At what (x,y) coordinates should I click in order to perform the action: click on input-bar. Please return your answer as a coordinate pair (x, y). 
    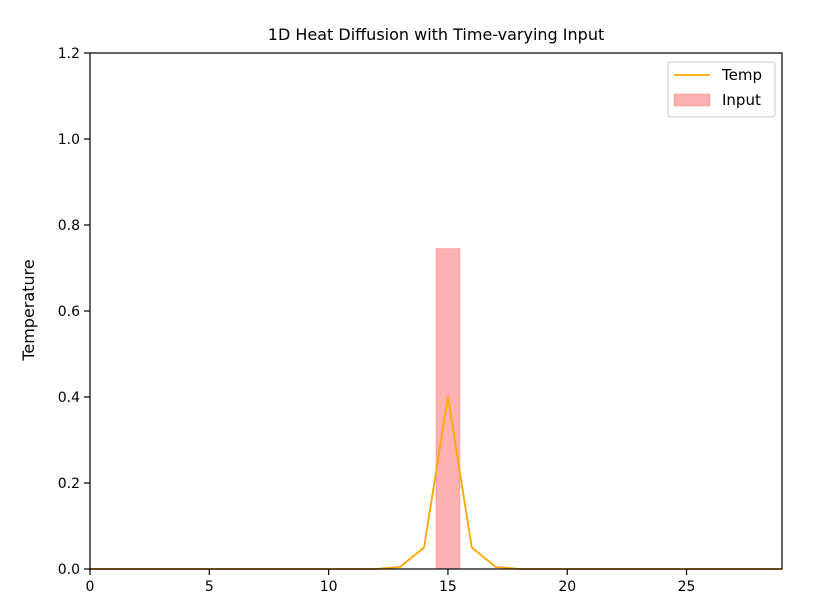
    Looking at the image, I should click on (448, 409).